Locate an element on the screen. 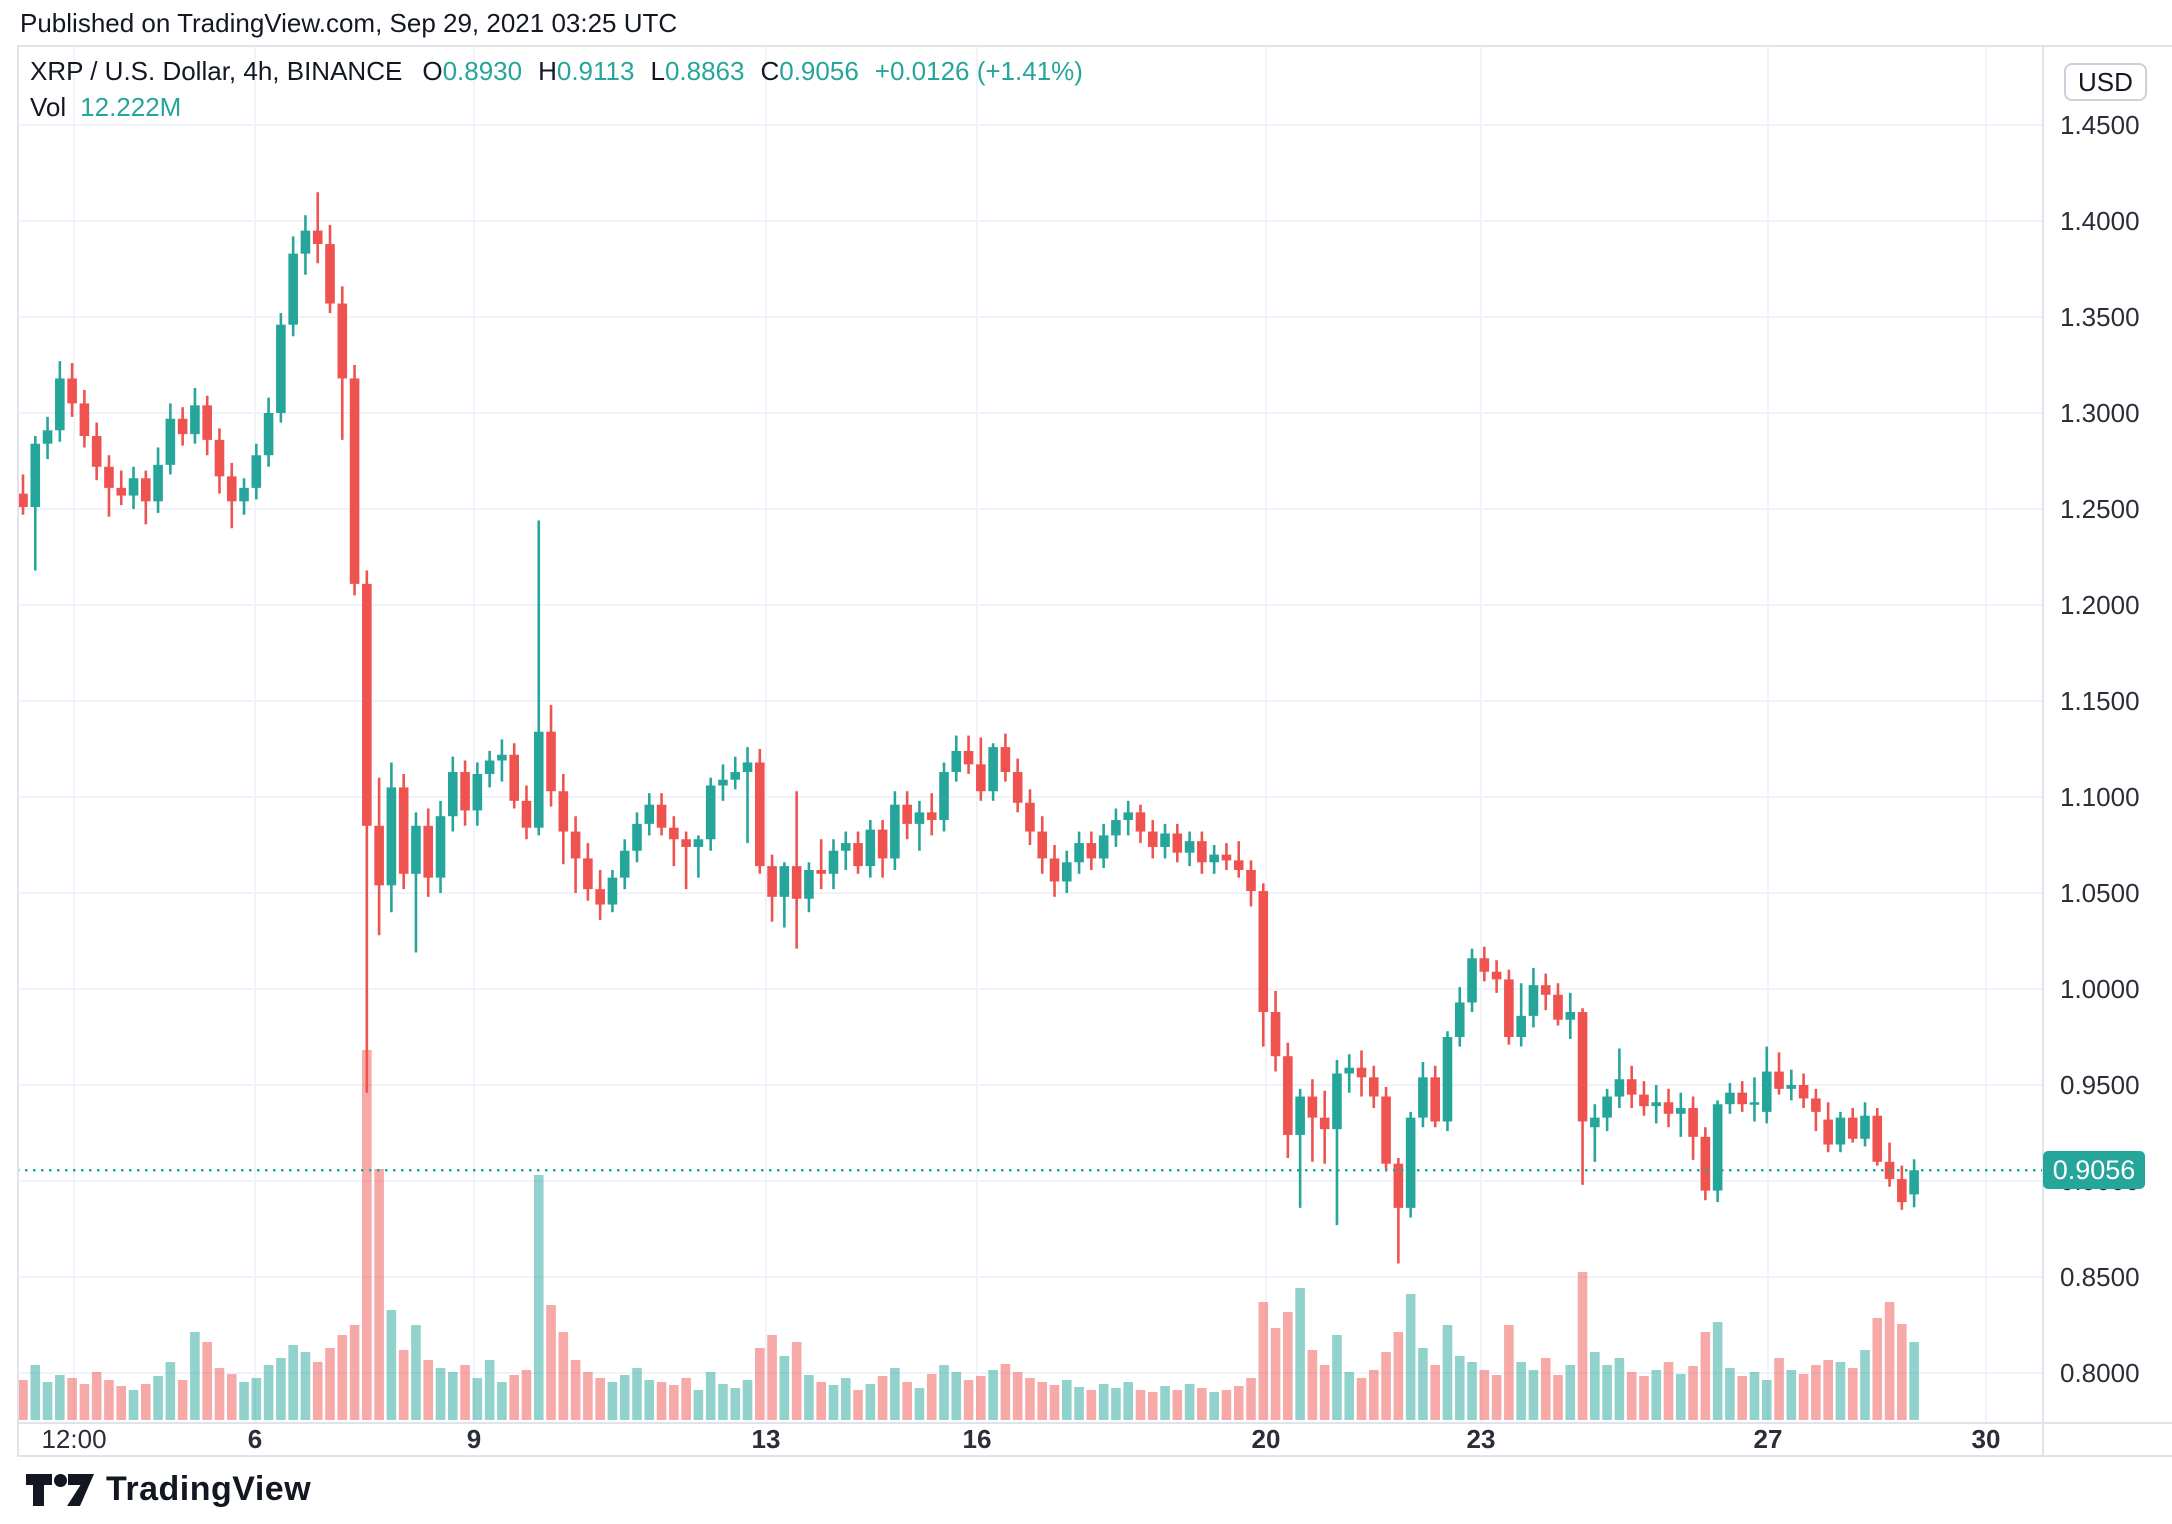  symbol-title: XRP / U.S. Dollar, 4h, BINANCE is located at coordinates (216, 71).